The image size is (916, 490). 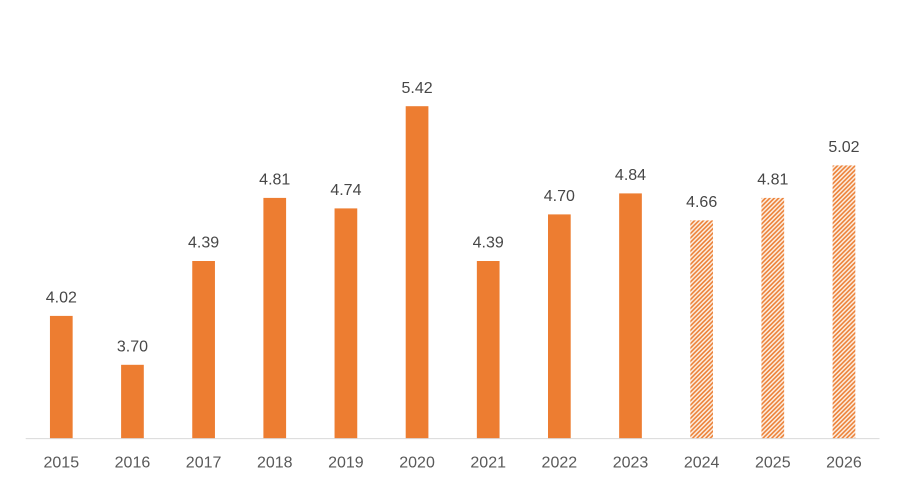 I want to click on svg-text: 2017, so click(x=204, y=463).